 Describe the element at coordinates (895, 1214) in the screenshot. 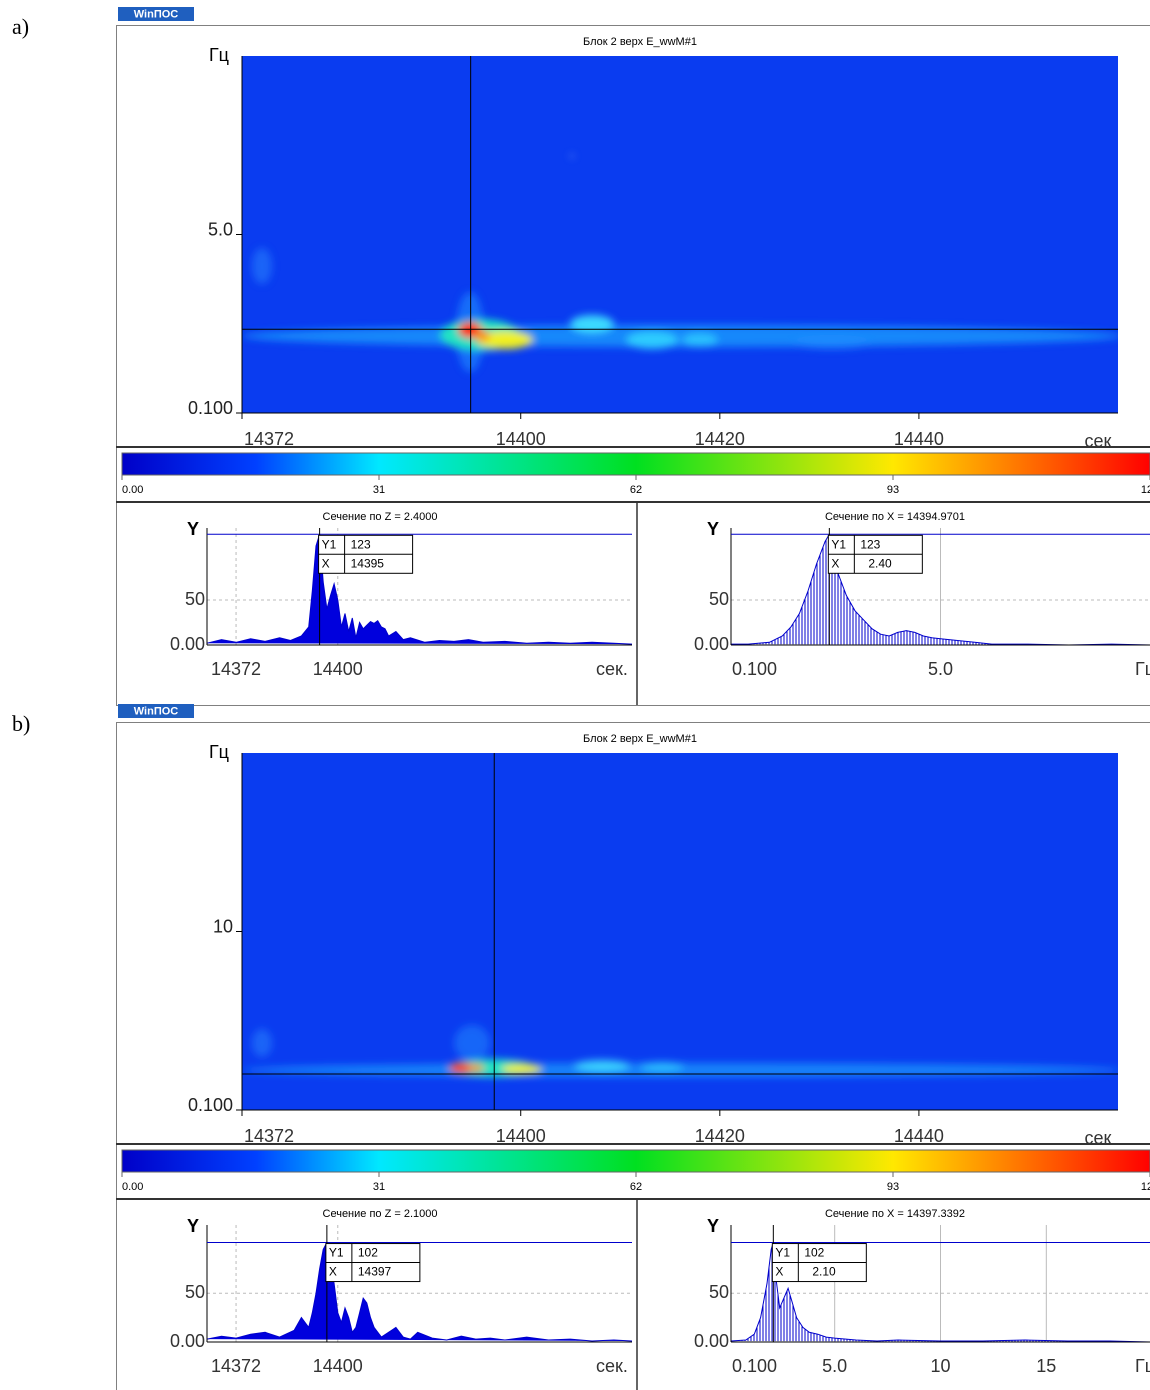

I see `section-title: Сечение по X = 14397.3392` at that location.